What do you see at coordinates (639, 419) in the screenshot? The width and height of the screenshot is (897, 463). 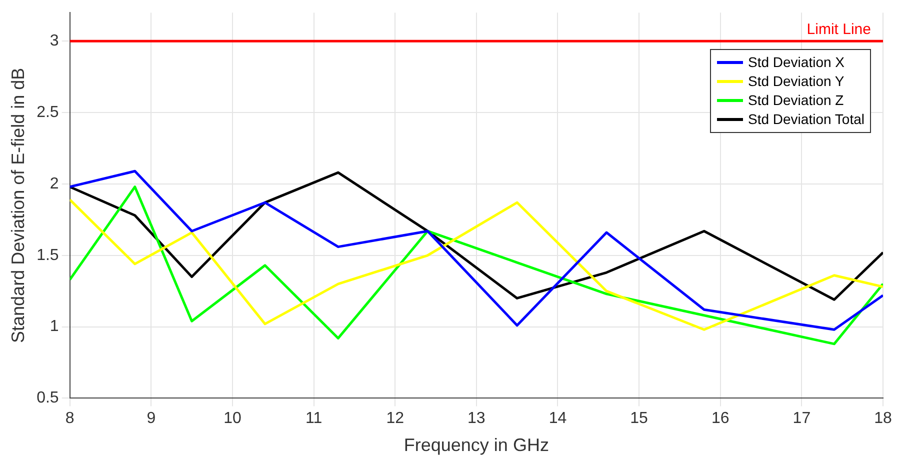 I see `x-tick-label: 15` at bounding box center [639, 419].